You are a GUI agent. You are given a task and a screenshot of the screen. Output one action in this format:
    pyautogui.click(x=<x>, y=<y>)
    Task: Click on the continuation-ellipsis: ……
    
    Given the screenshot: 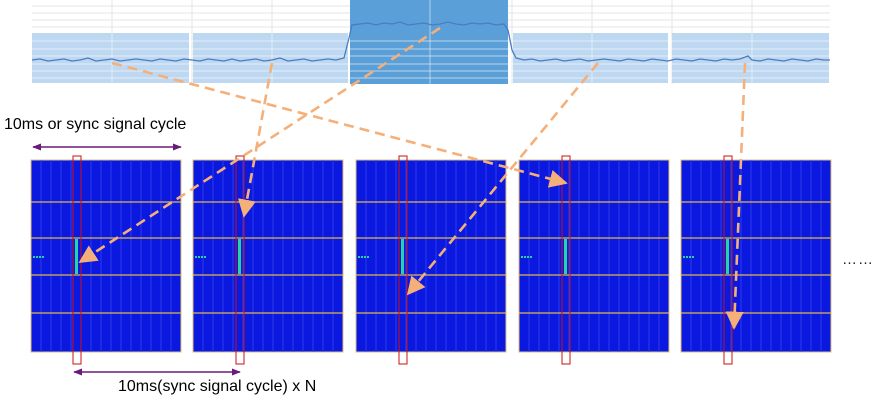 What is the action you would take?
    pyautogui.click(x=858, y=259)
    